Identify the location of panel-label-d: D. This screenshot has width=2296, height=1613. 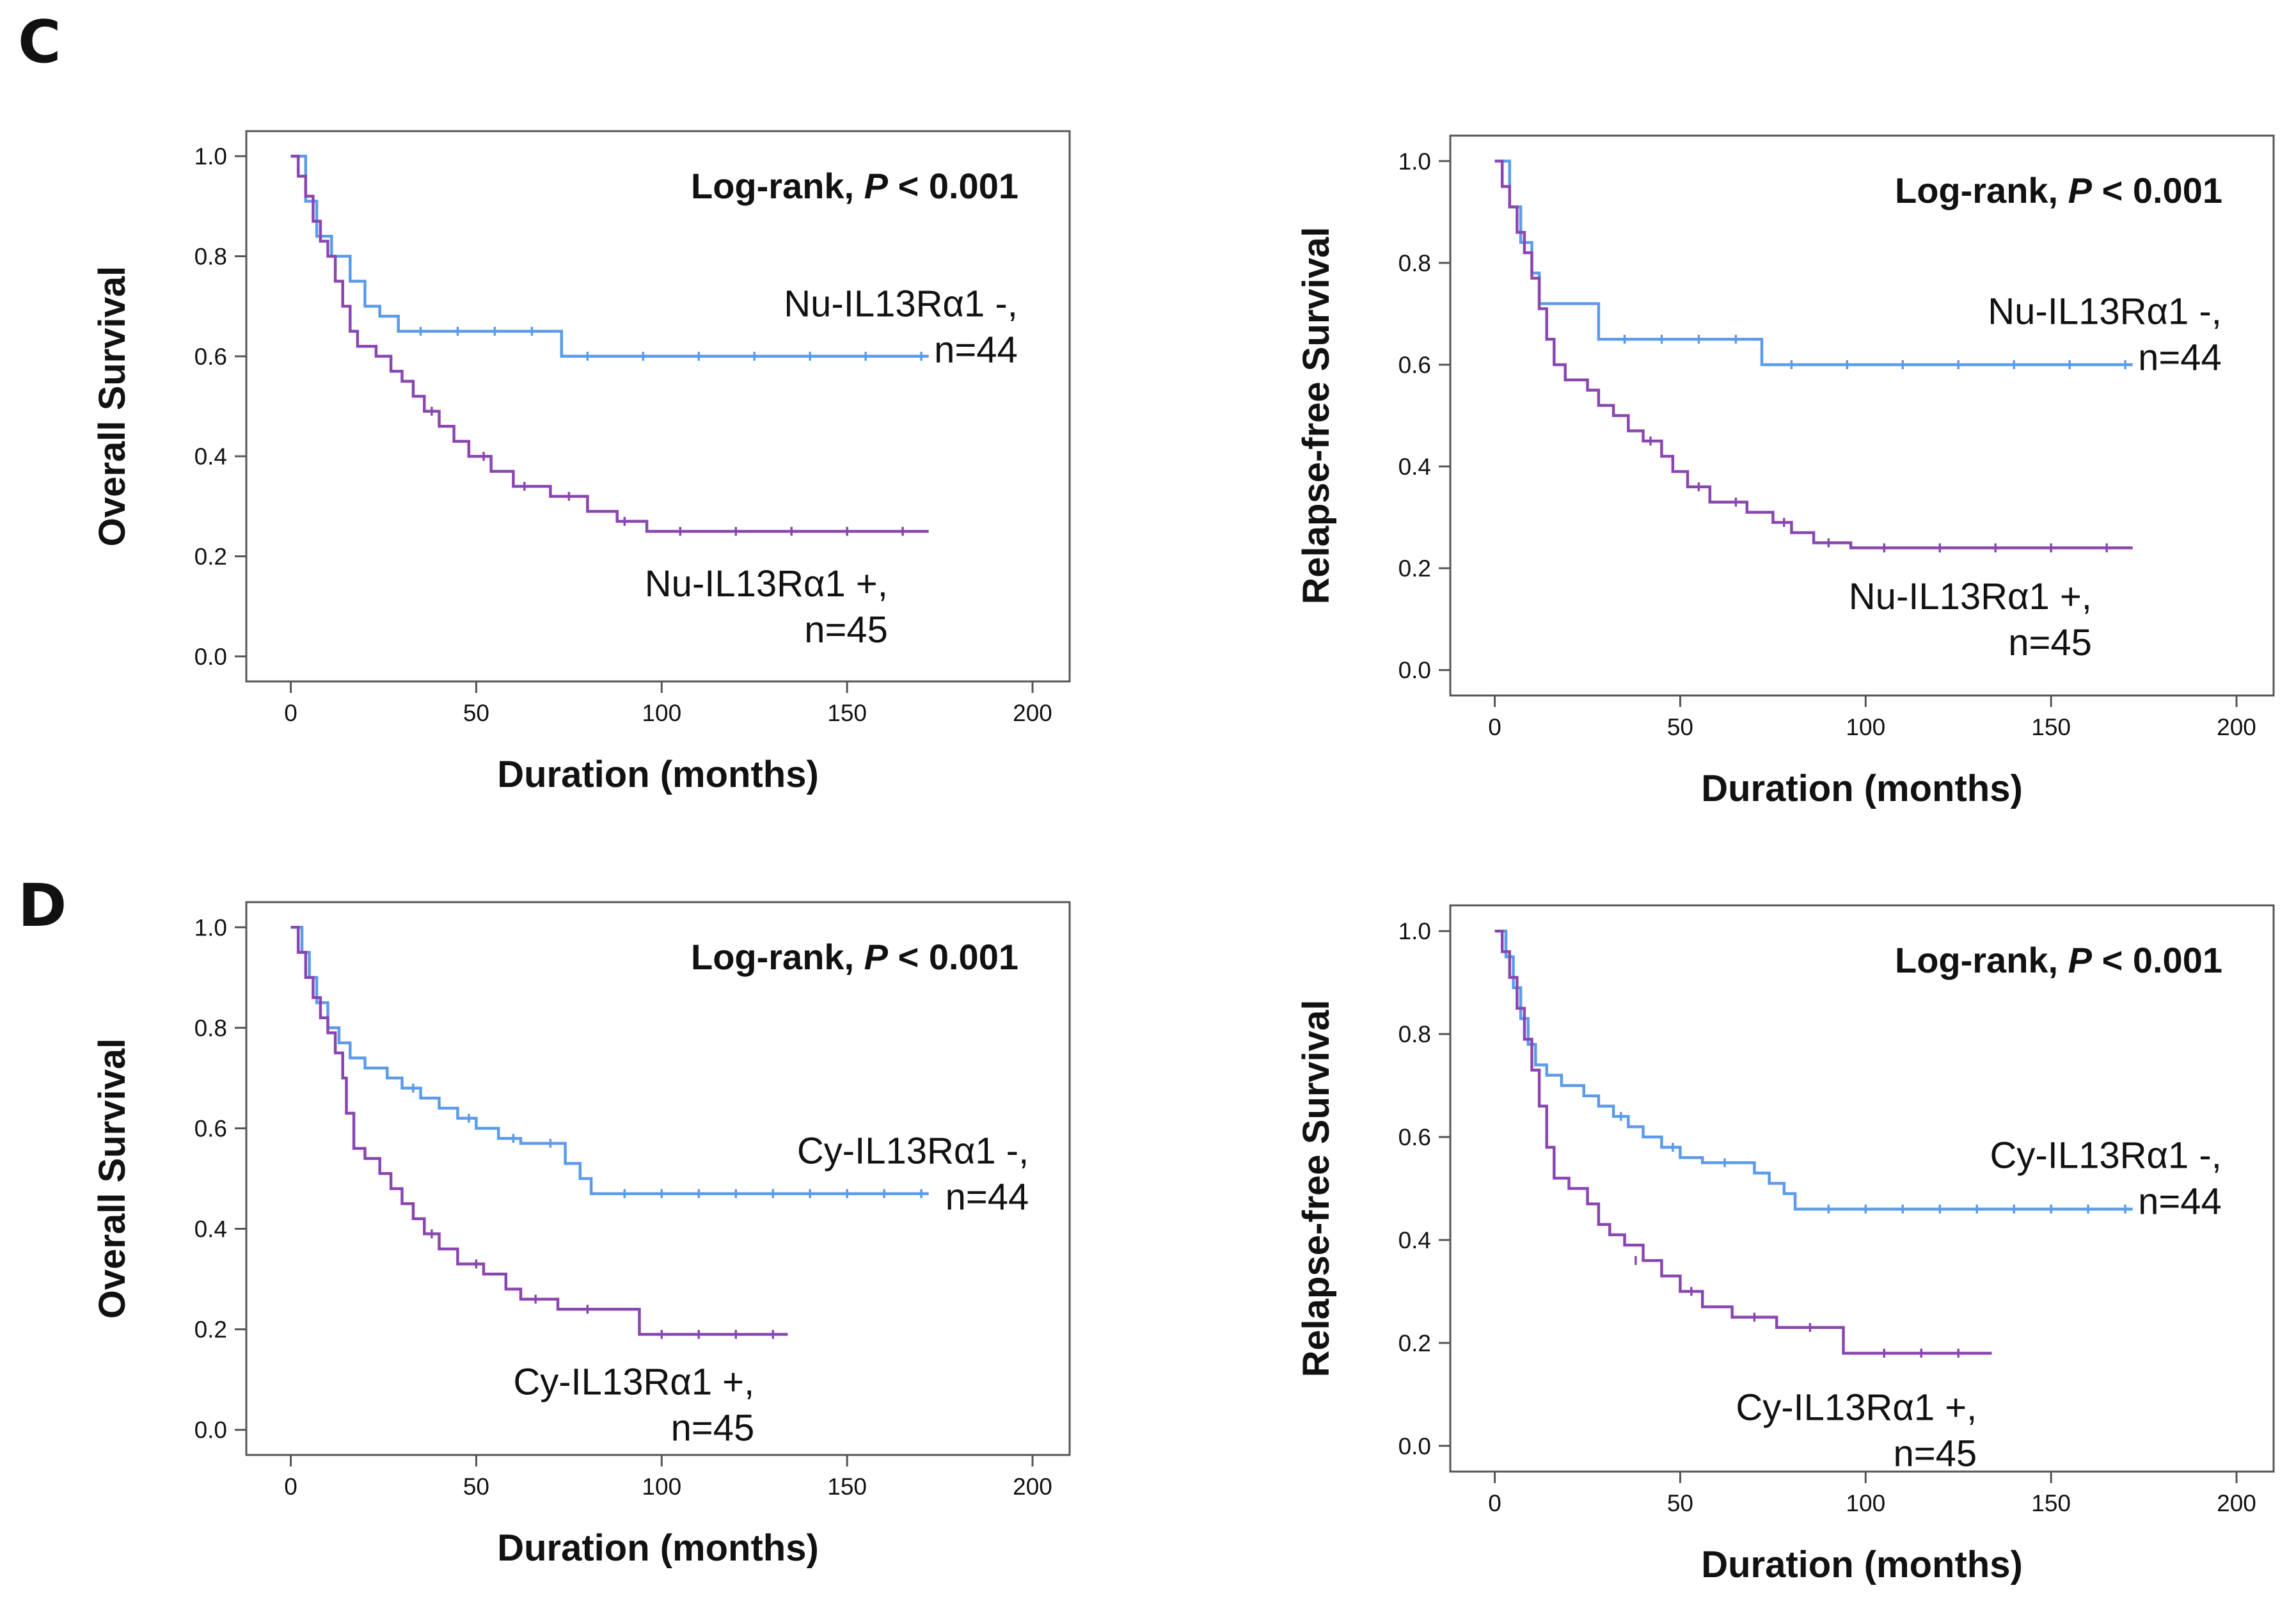
(43, 906).